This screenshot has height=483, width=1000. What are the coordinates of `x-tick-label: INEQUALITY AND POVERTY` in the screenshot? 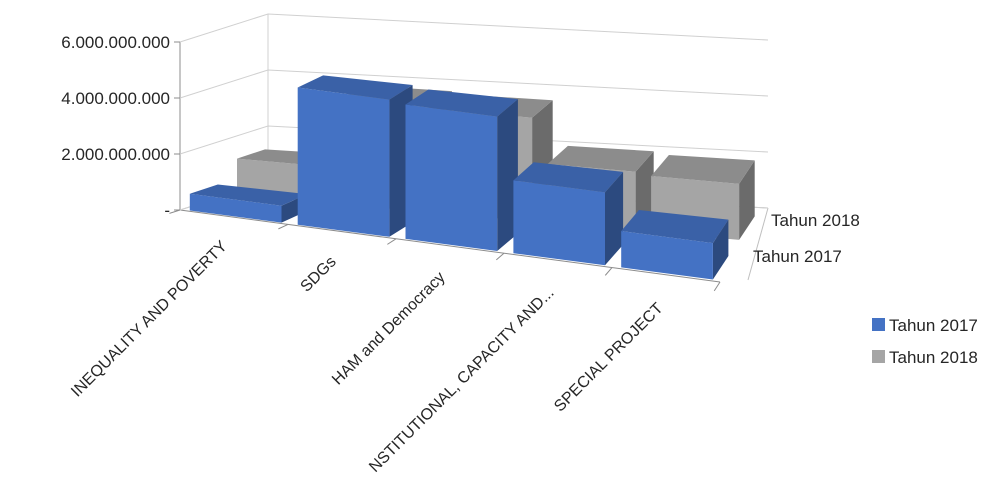 It's located at (149, 319).